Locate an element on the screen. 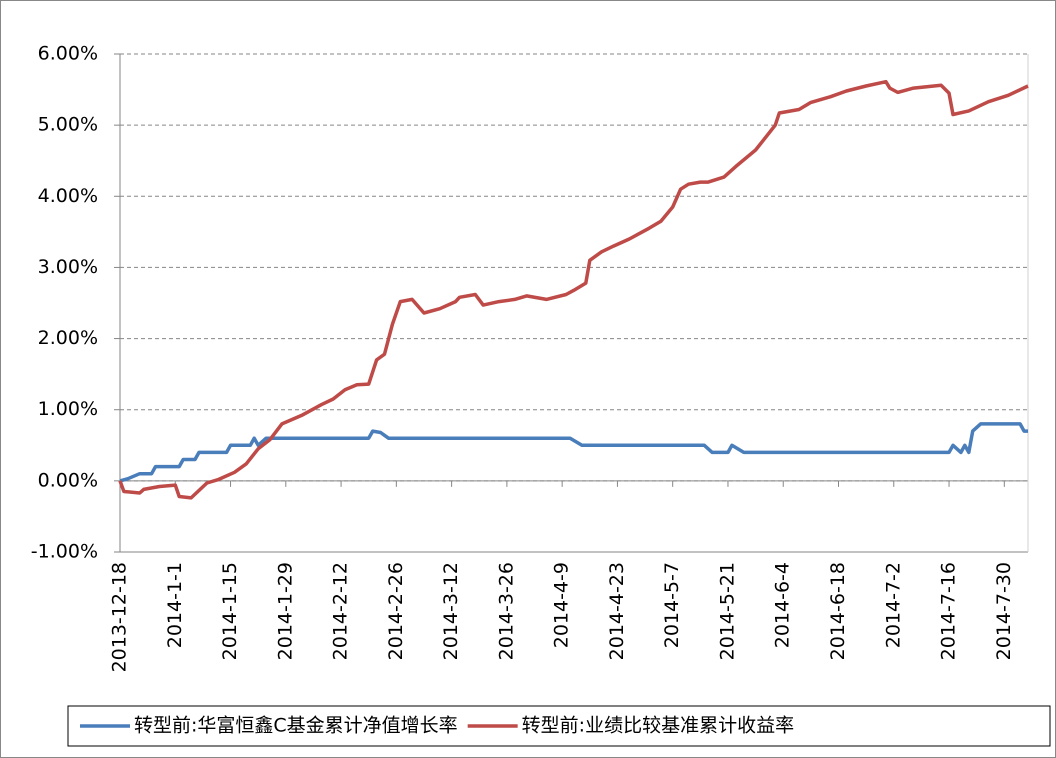  x-tick-label: 2014-1-15 is located at coordinates (230, 611).